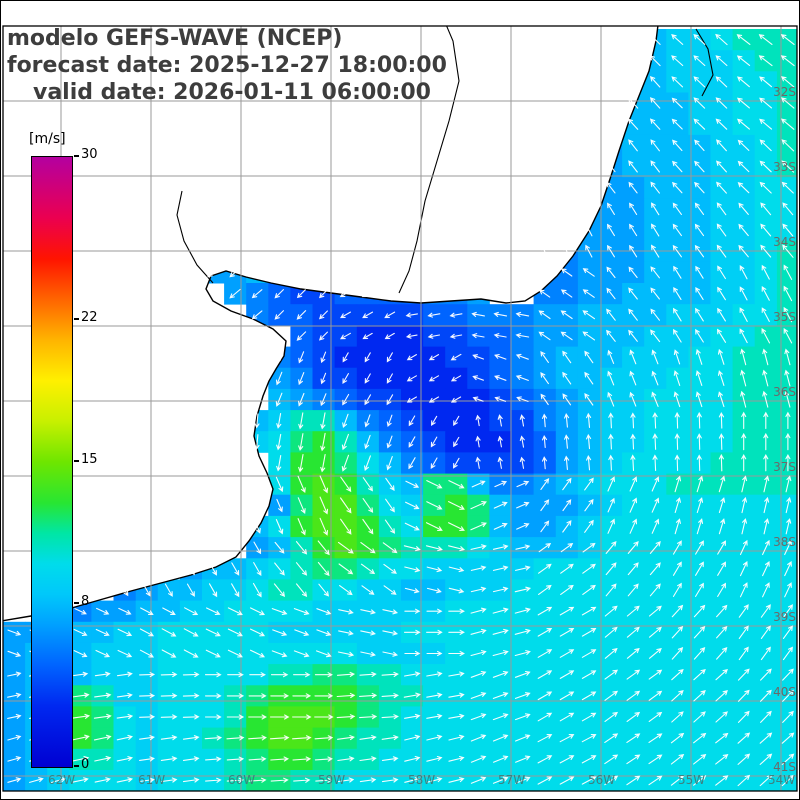 This screenshot has height=800, width=800. What do you see at coordinates (85, 602) in the screenshot?
I see `colorbar-tick-label: 8` at bounding box center [85, 602].